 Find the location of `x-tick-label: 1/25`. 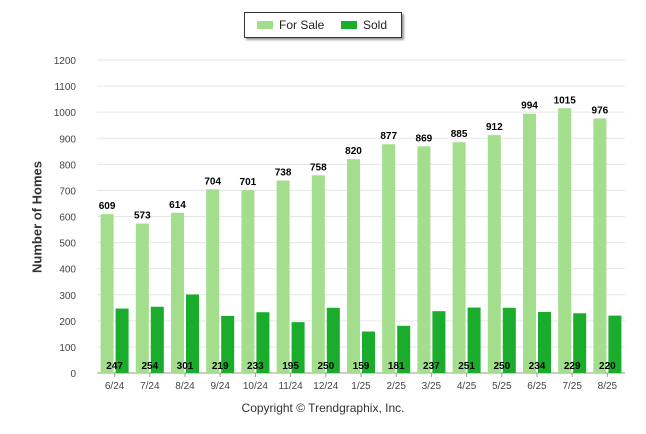

x-tick-label: 1/25 is located at coordinates (361, 386).